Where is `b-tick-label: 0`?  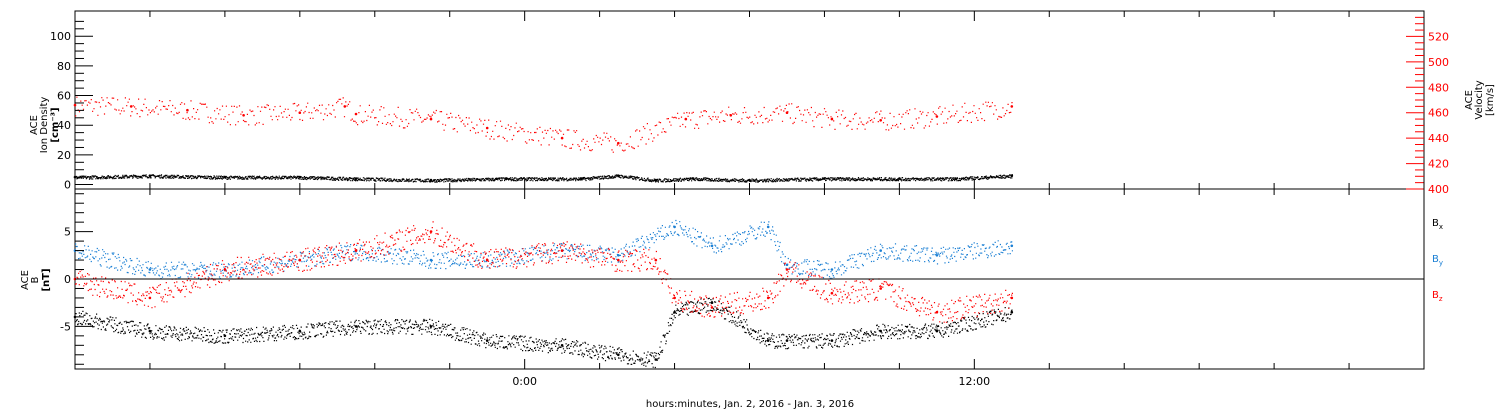
b-tick-label: 0 is located at coordinates (67, 279).